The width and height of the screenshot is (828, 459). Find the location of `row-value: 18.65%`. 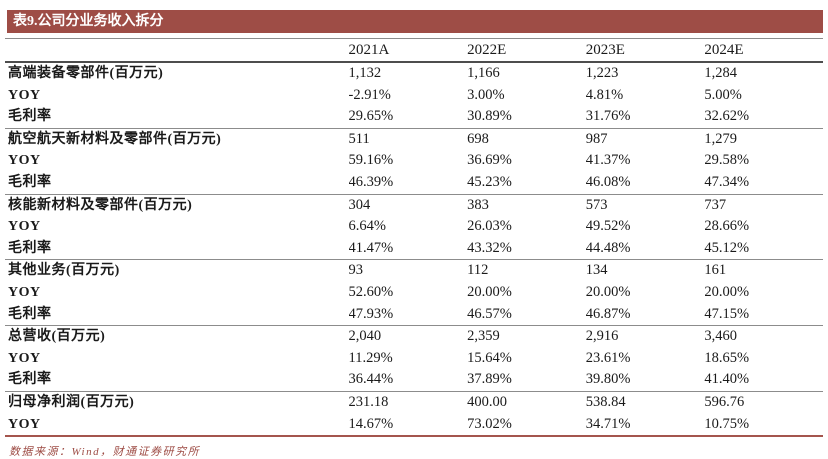

row-value: 18.65% is located at coordinates (727, 357).